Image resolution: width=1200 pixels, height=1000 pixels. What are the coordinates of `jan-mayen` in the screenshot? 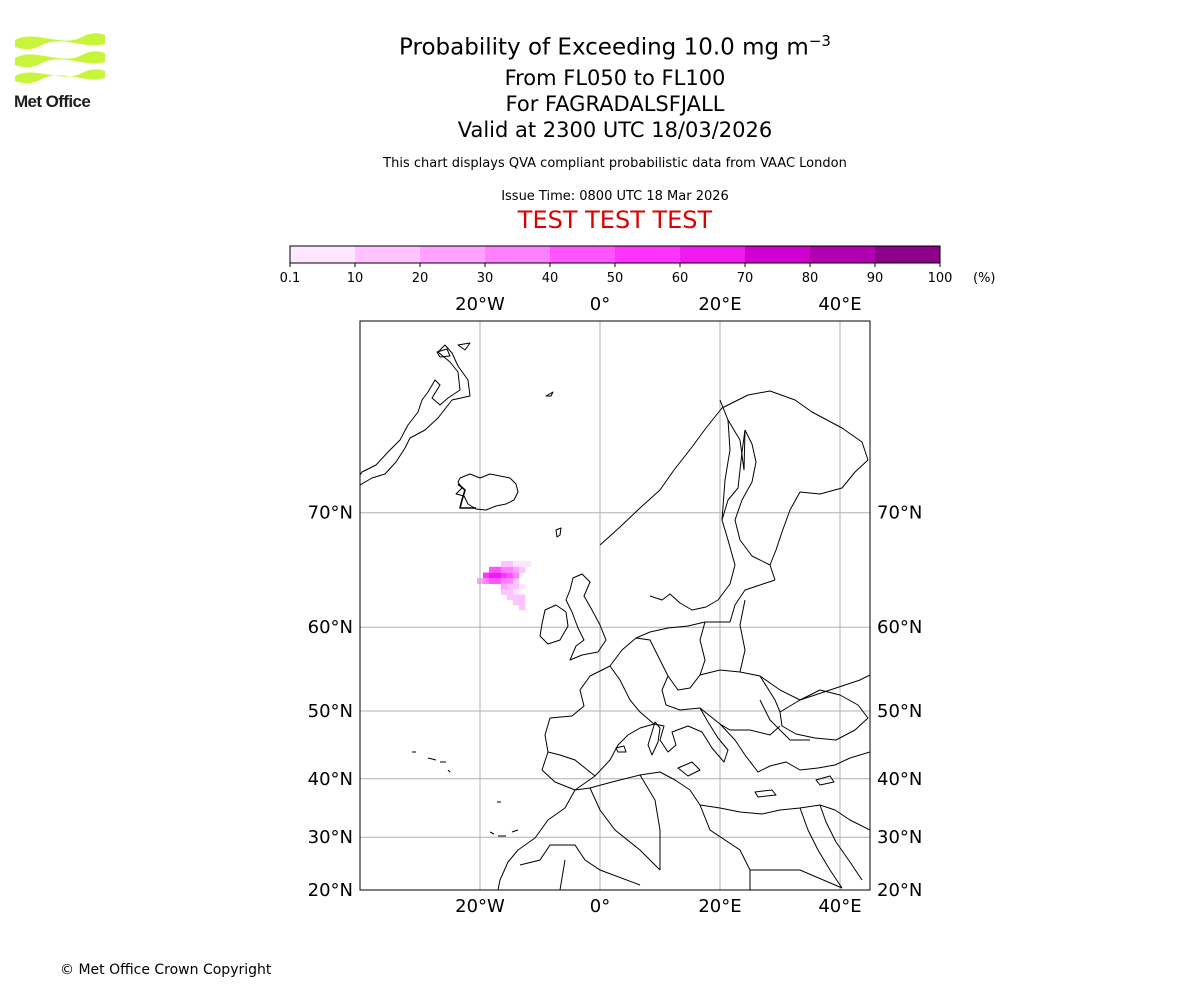 It's located at (549, 394).